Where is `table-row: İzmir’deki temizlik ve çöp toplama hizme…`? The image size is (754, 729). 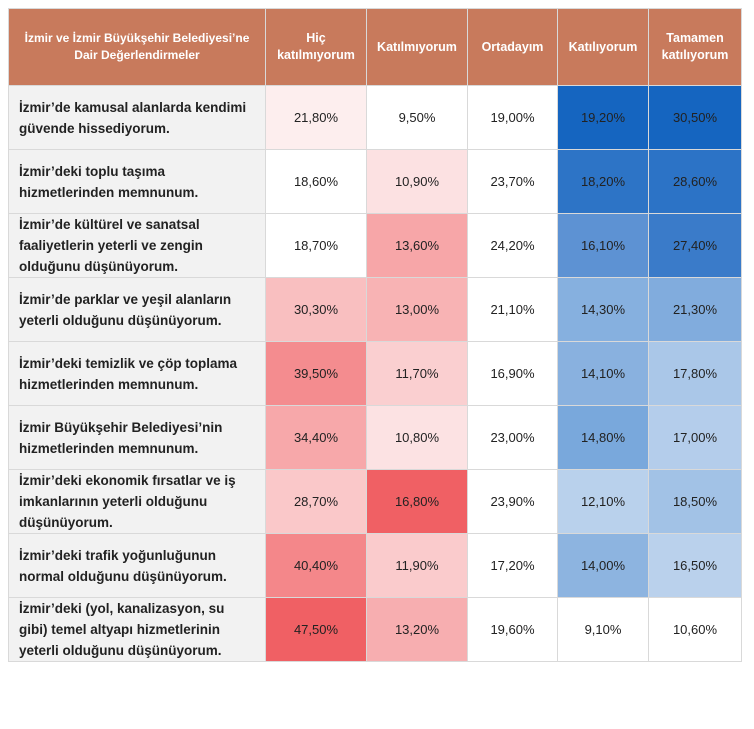
table-row: İzmir’deki temizlik ve çöp toplama hizme… is located at coordinates (375, 373).